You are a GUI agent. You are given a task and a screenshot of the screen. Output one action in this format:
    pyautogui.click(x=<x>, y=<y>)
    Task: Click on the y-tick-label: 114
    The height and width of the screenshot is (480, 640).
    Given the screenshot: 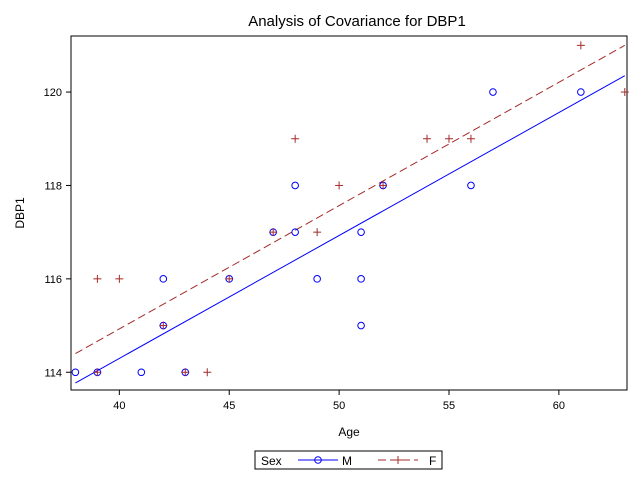 What is the action you would take?
    pyautogui.click(x=53, y=373)
    